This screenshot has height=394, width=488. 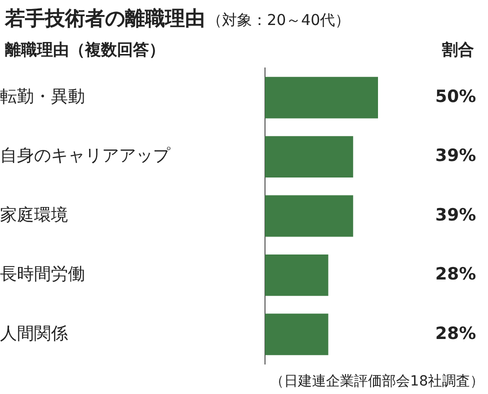 I want to click on data-label: 50%, so click(x=455, y=97).